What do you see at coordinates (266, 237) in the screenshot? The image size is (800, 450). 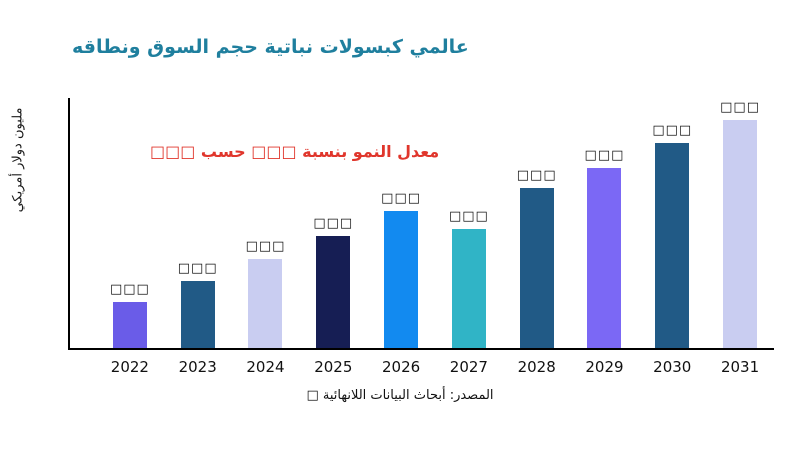 I see `bar-group-2024: □□□ 2024` at bounding box center [266, 237].